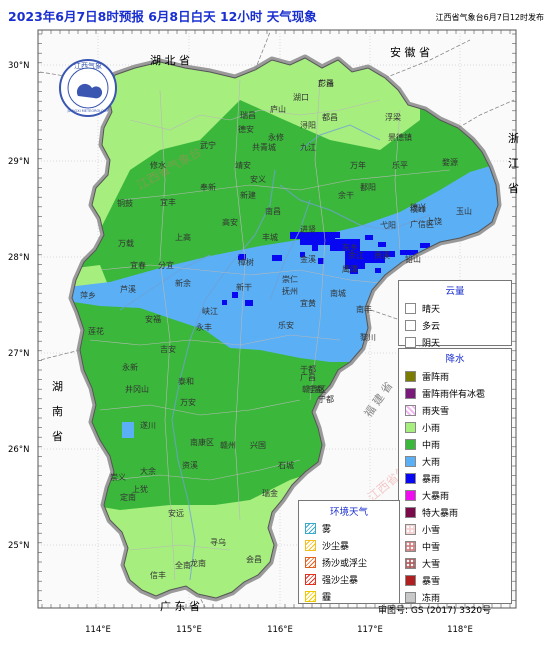 The image size is (550, 652). I want to click on city-label: 乐安, so click(286, 325).